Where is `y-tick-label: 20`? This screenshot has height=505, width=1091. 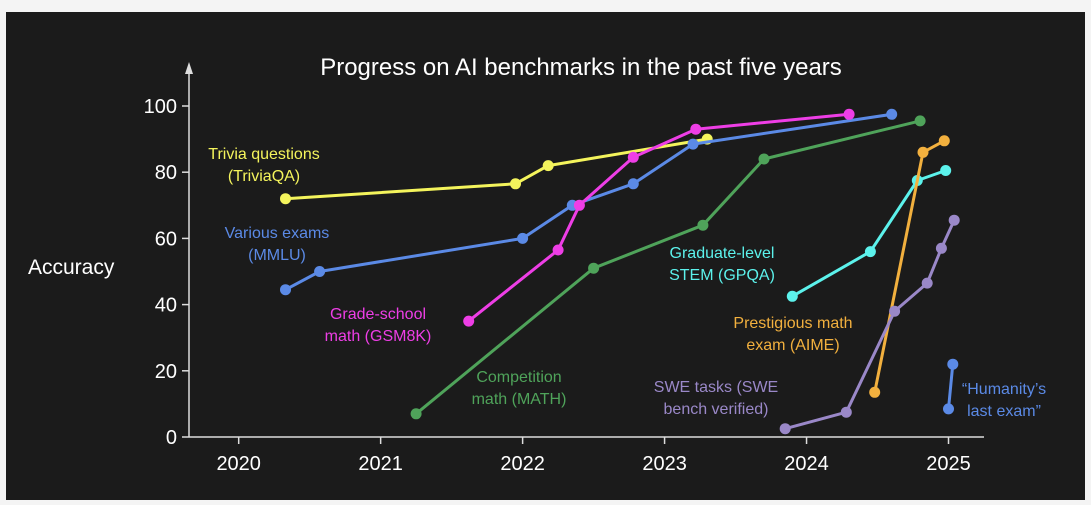 y-tick-label: 20 is located at coordinates (166, 372).